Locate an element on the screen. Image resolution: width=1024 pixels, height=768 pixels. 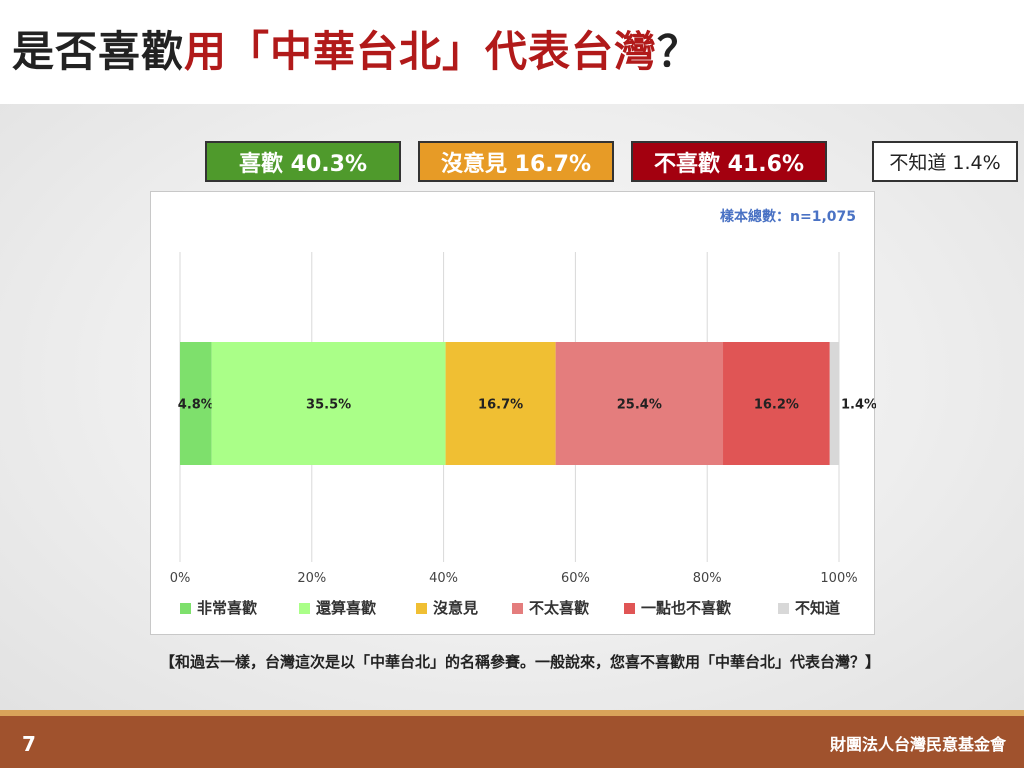
x-tick-label: 60% is located at coordinates (575, 578).